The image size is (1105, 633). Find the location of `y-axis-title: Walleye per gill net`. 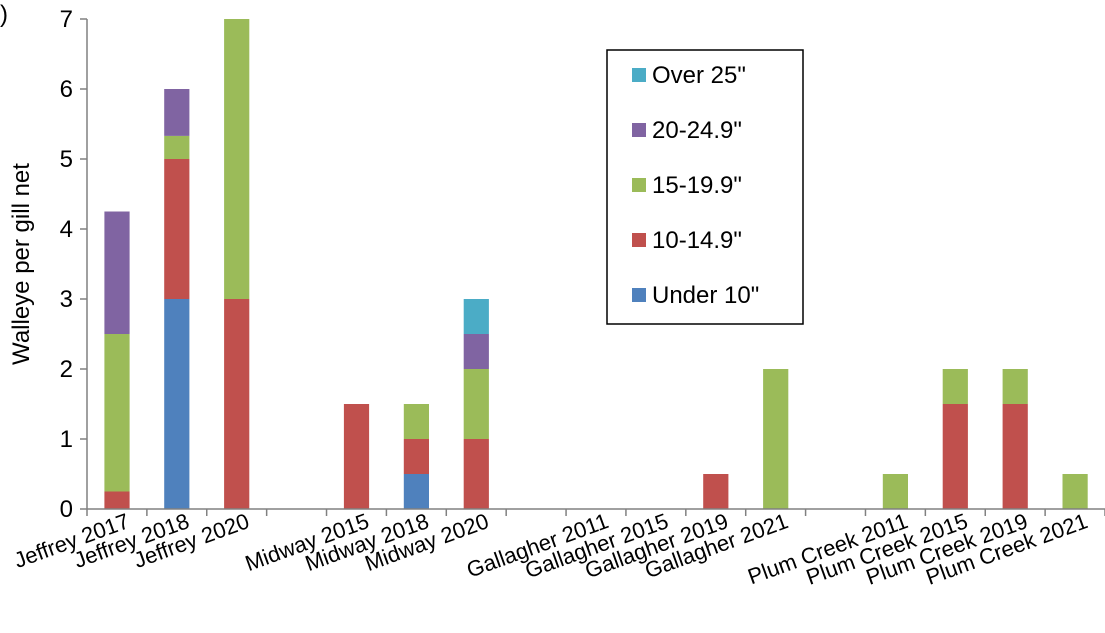

y-axis-title: Walleye per gill net is located at coordinates (21, 264).